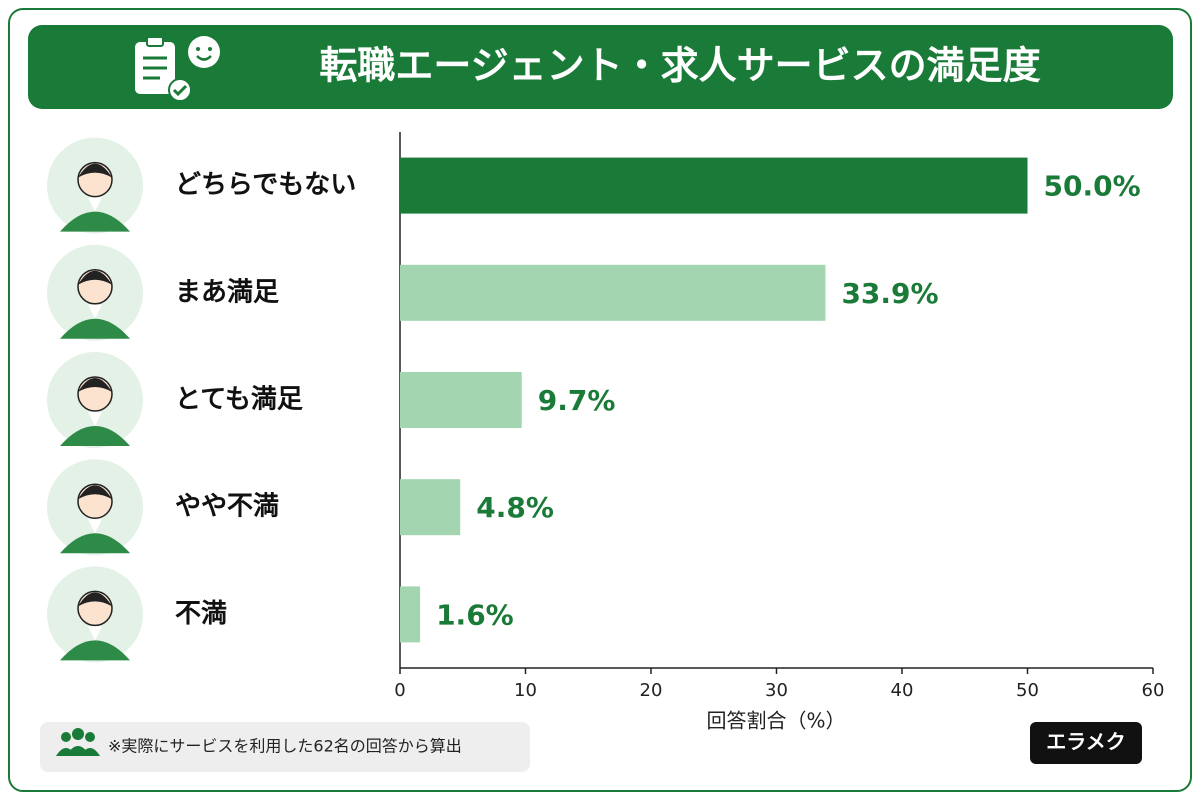 The height and width of the screenshot is (800, 1200). Describe the element at coordinates (475, 614) in the screenshot. I see `value-label: 1.6%` at that location.